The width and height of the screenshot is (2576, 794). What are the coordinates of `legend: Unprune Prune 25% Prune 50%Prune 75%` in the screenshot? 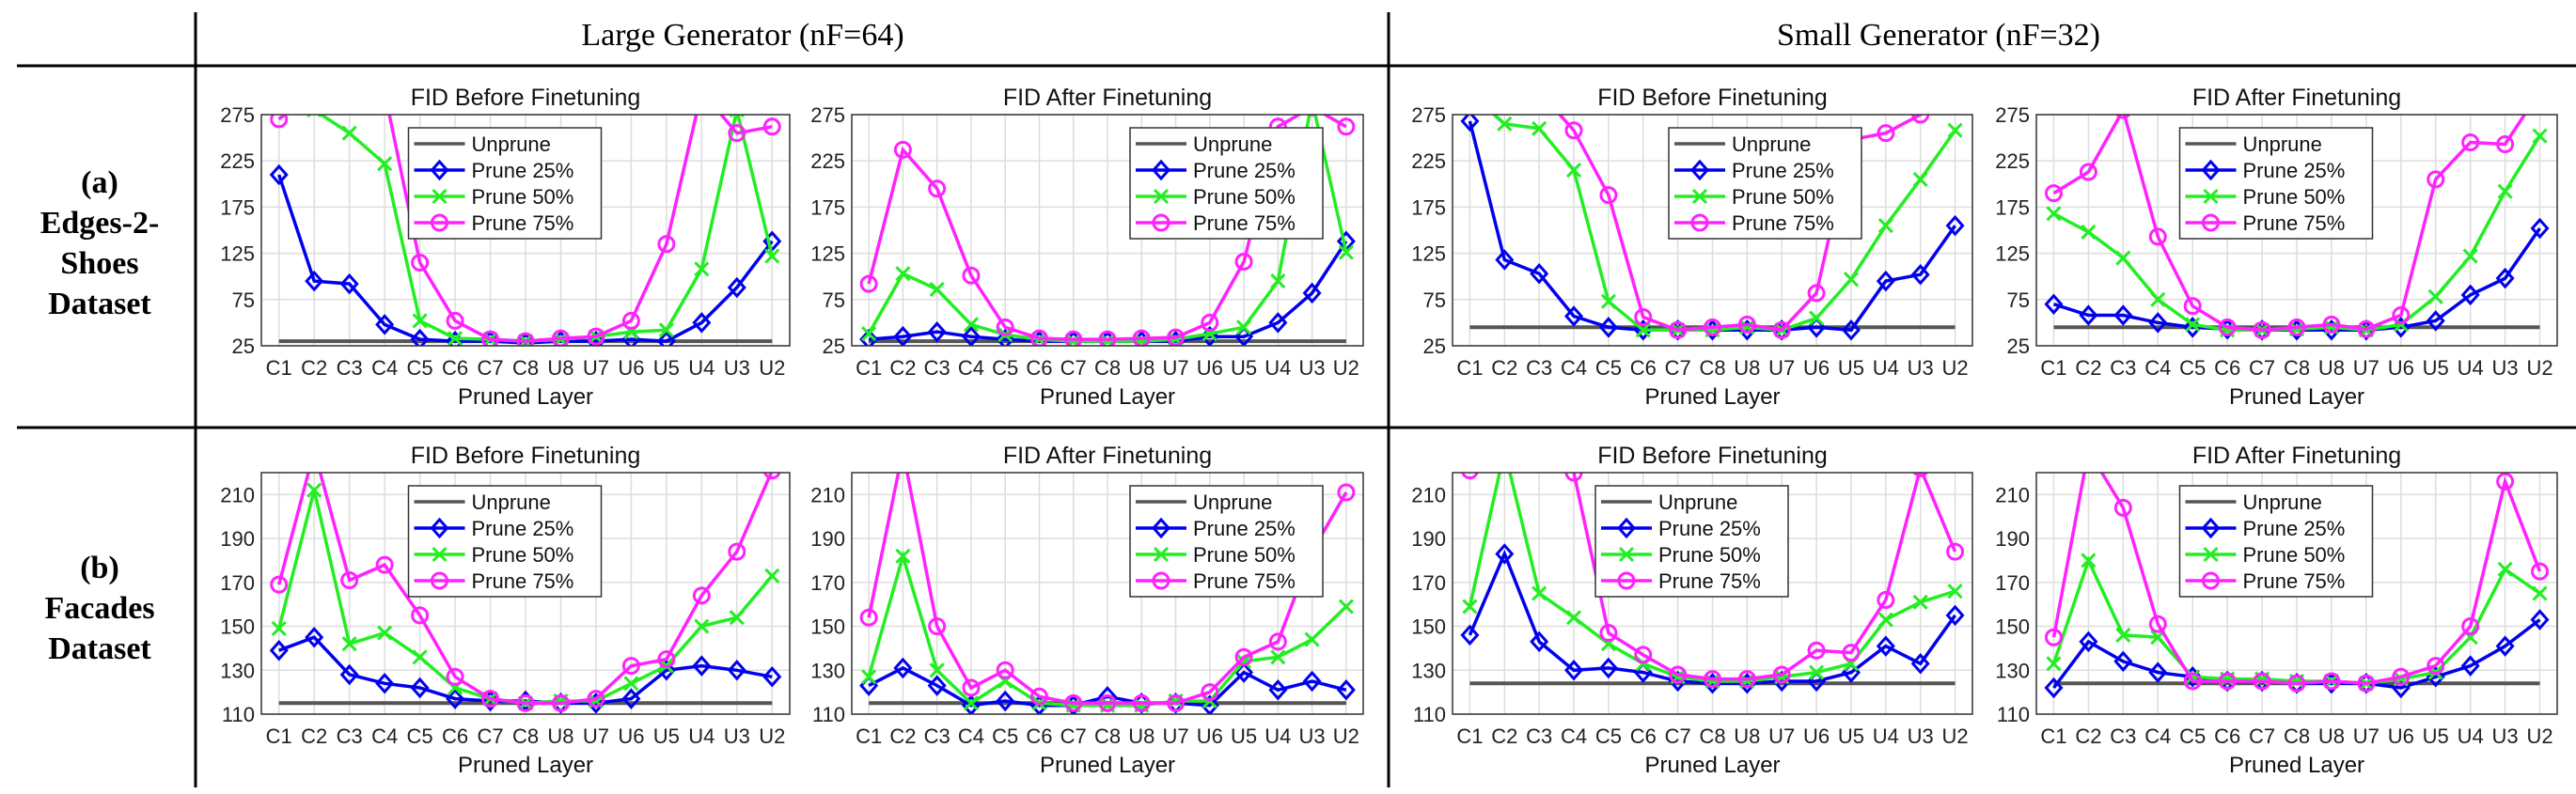 It's located at (1765, 183).